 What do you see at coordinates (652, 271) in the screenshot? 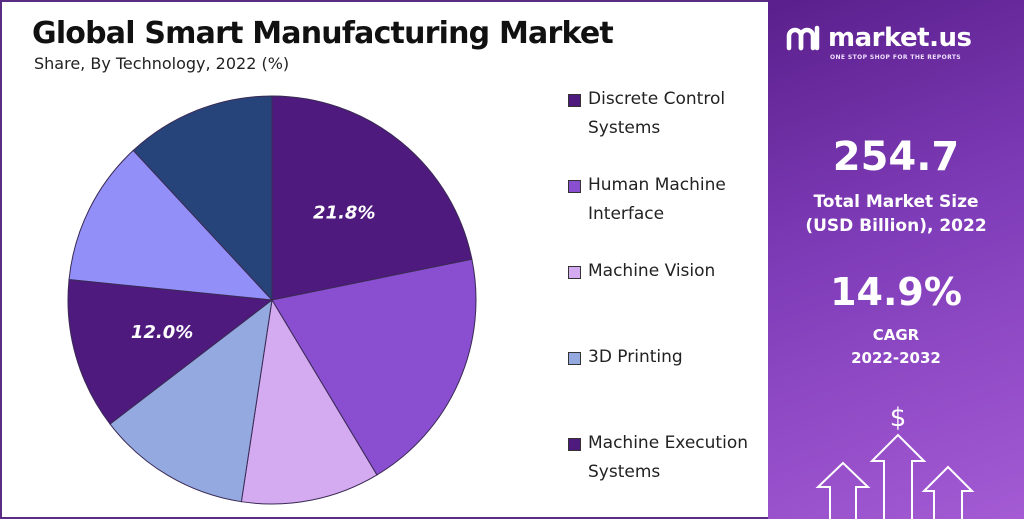
I see `legend-label: Machine Vision` at bounding box center [652, 271].